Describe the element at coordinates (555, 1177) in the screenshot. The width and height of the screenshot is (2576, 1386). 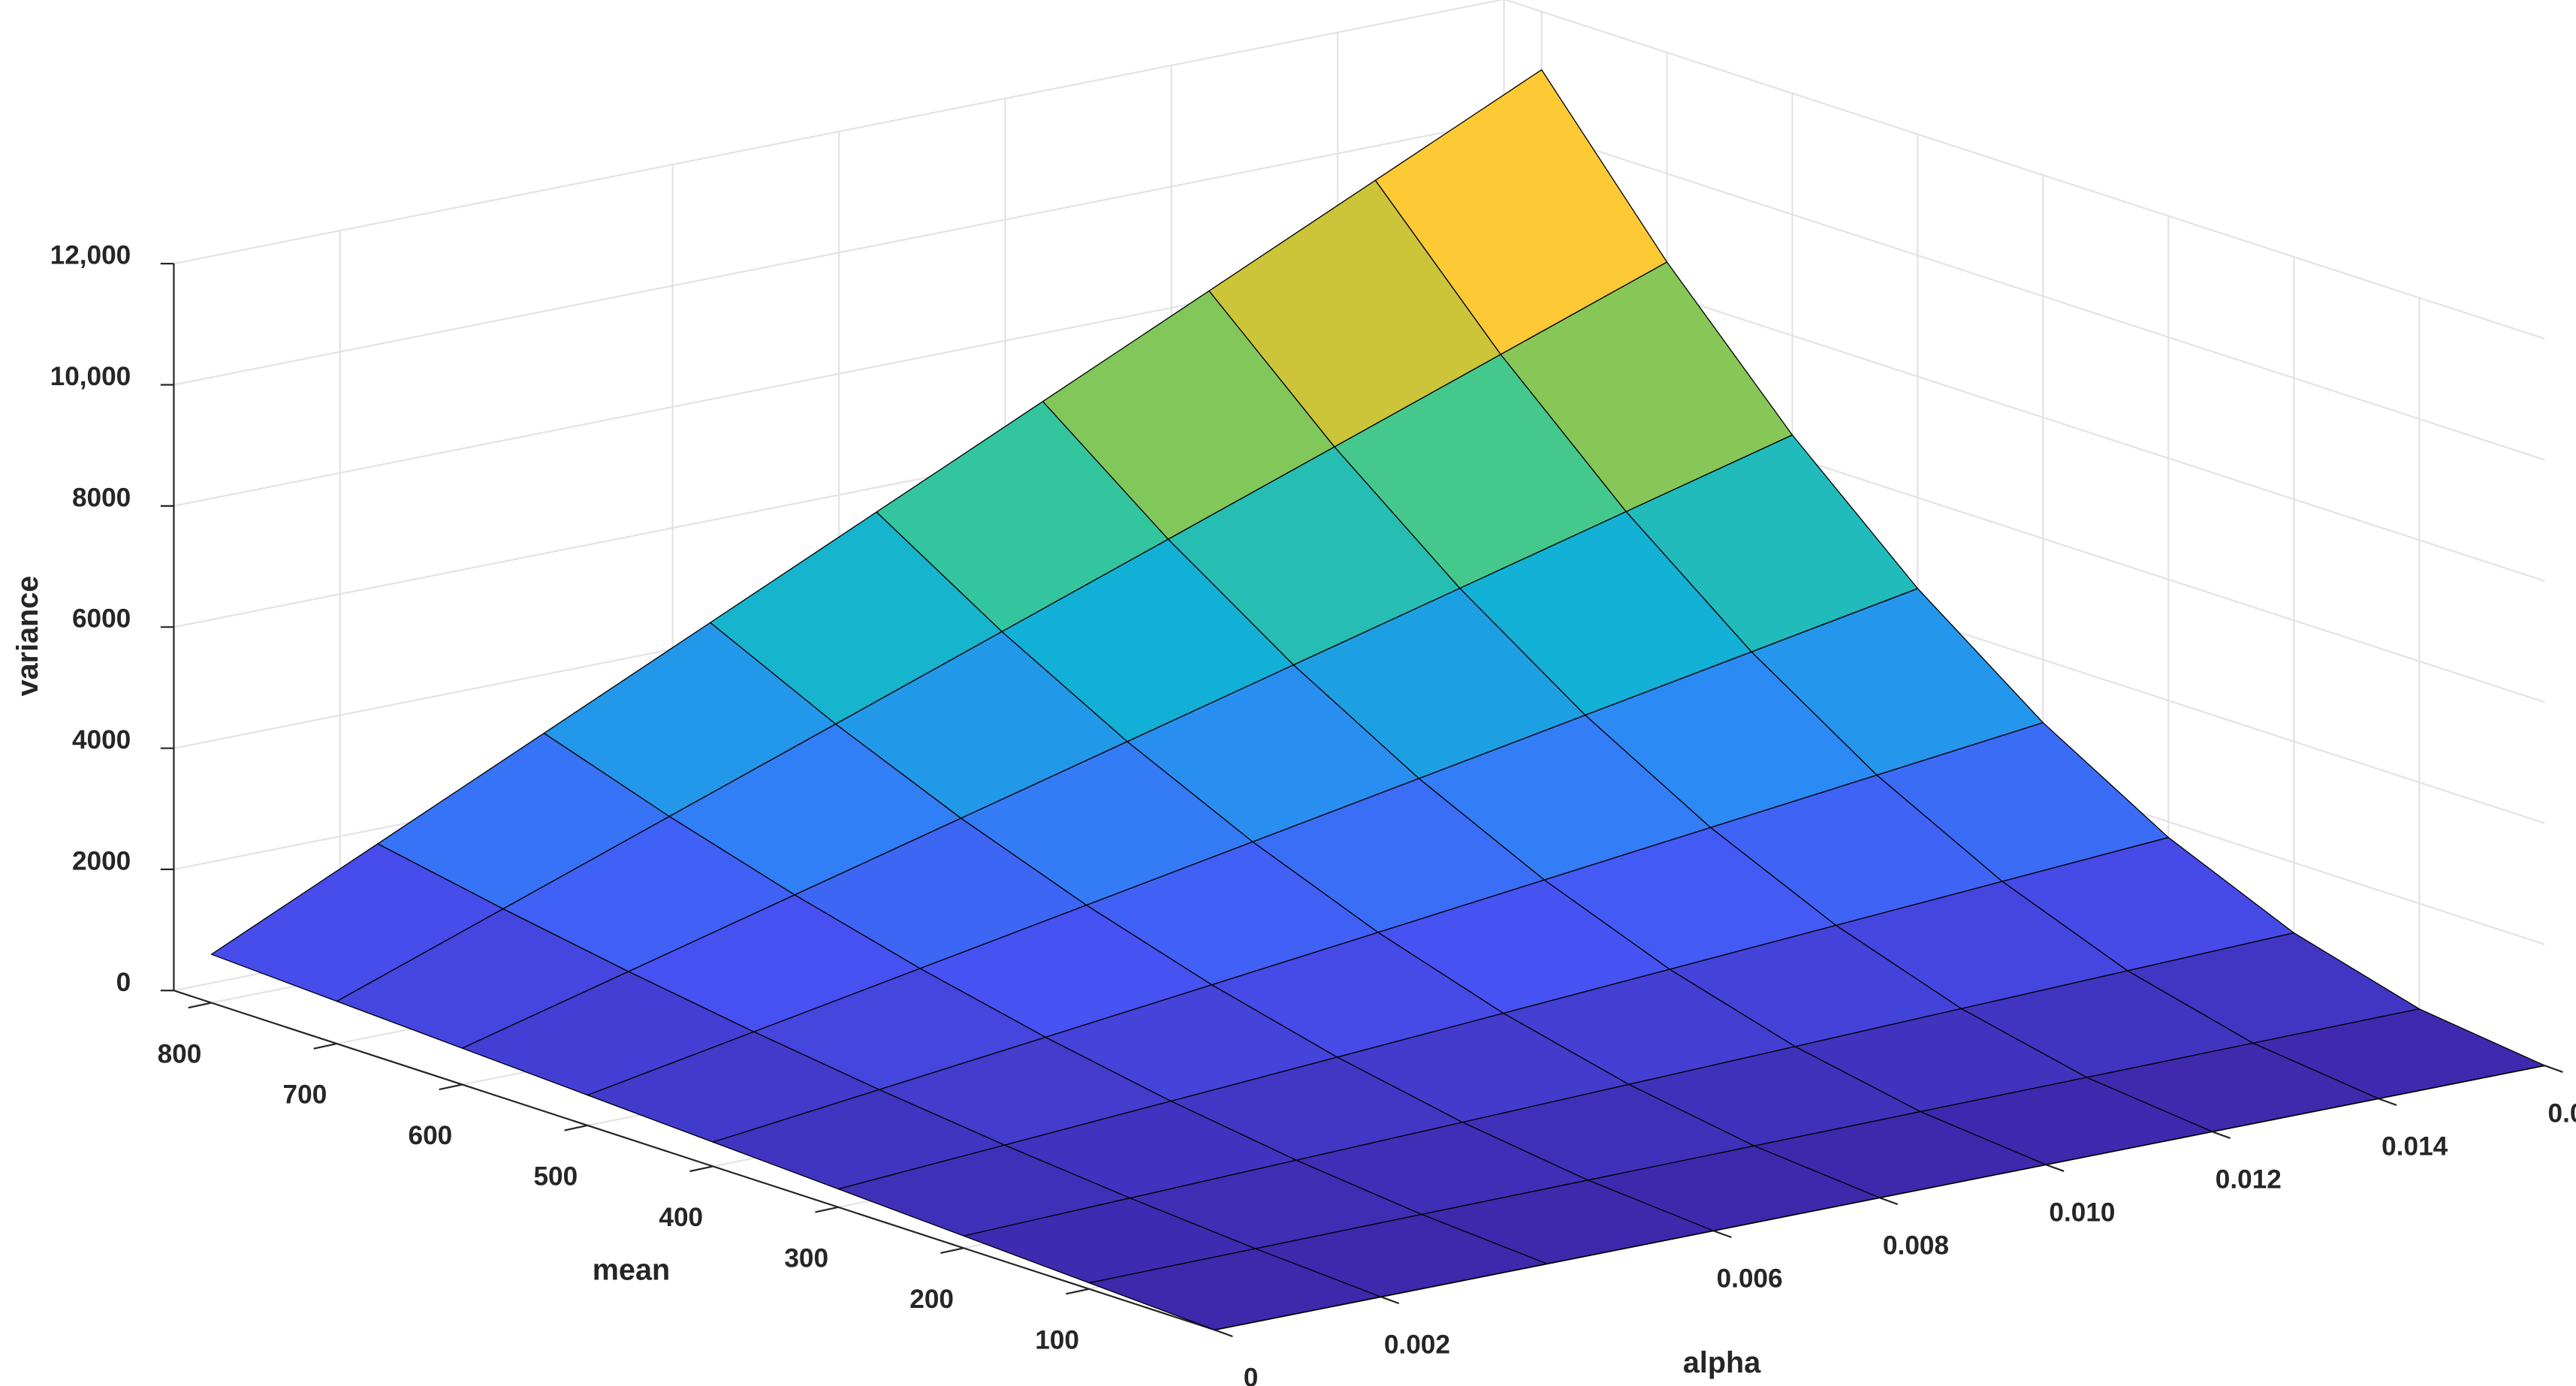
I see `y-tick-label: 500` at that location.